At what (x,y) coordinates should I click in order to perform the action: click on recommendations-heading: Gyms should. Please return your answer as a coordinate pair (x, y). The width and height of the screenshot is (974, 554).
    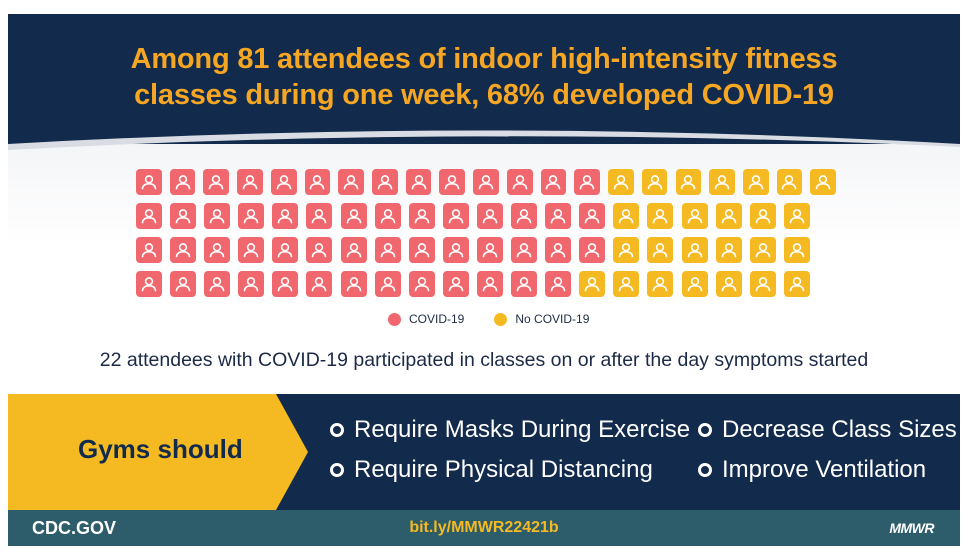
    Looking at the image, I should click on (160, 449).